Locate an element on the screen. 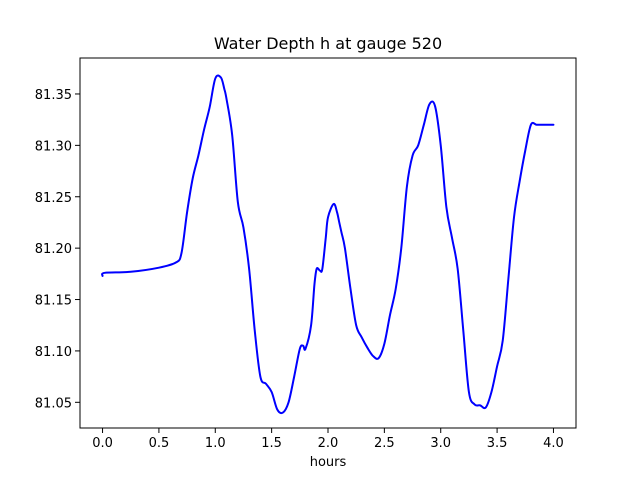 This screenshot has width=640, height=480. x-tick-label: 0.0 is located at coordinates (102, 443).